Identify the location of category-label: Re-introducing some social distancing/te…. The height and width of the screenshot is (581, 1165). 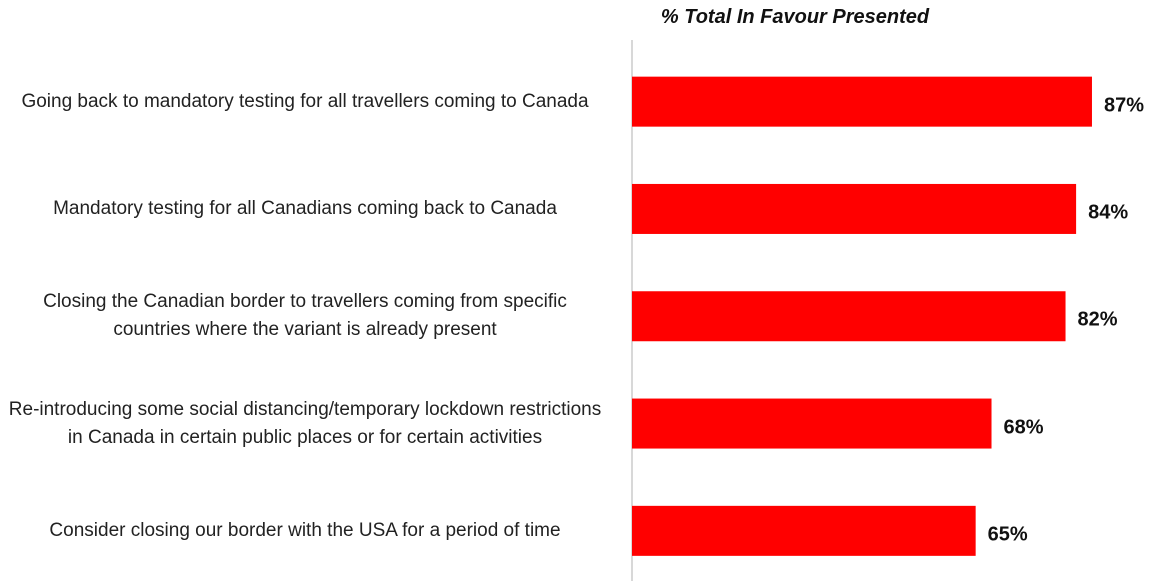
(305, 423).